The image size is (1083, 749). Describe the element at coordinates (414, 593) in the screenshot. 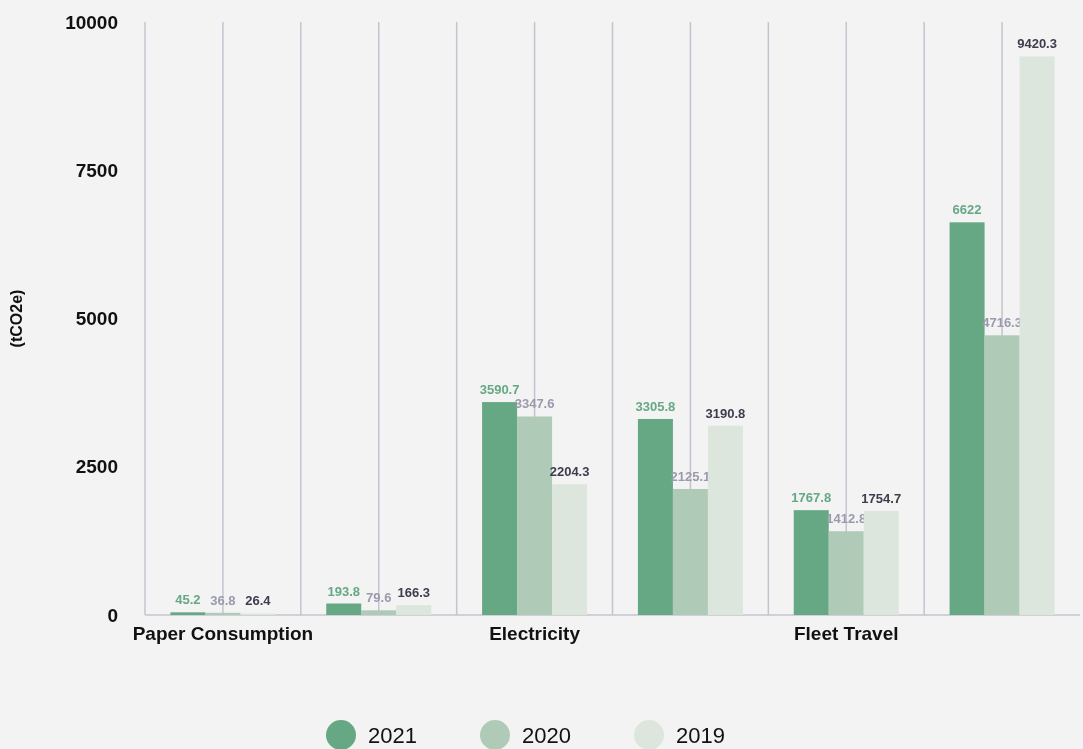

I see `data-label: 166.3` at that location.